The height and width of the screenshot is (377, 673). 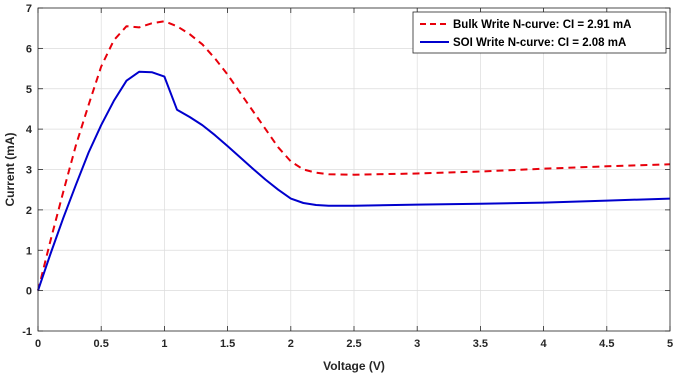 I want to click on legend-label-bulk: Bulk Write N-curve: CI = 2.91 mA, so click(x=542, y=25).